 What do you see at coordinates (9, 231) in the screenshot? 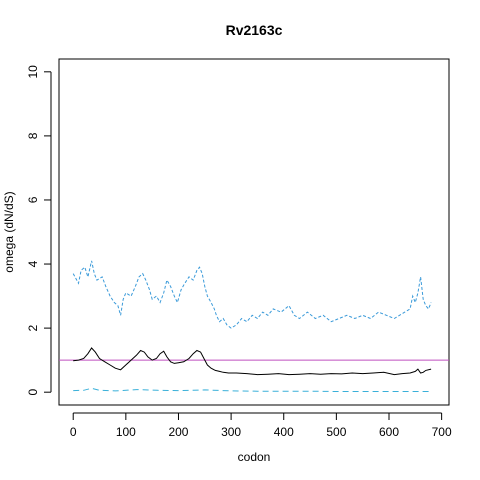
I see `y-axis-label: omega (dN/dS)` at bounding box center [9, 231].